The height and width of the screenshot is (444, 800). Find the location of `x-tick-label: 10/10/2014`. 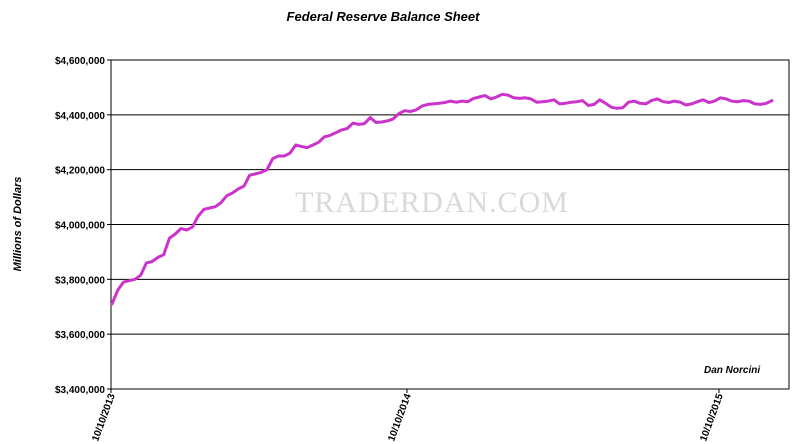

x-tick-label: 10/10/2014 is located at coordinates (400, 417).